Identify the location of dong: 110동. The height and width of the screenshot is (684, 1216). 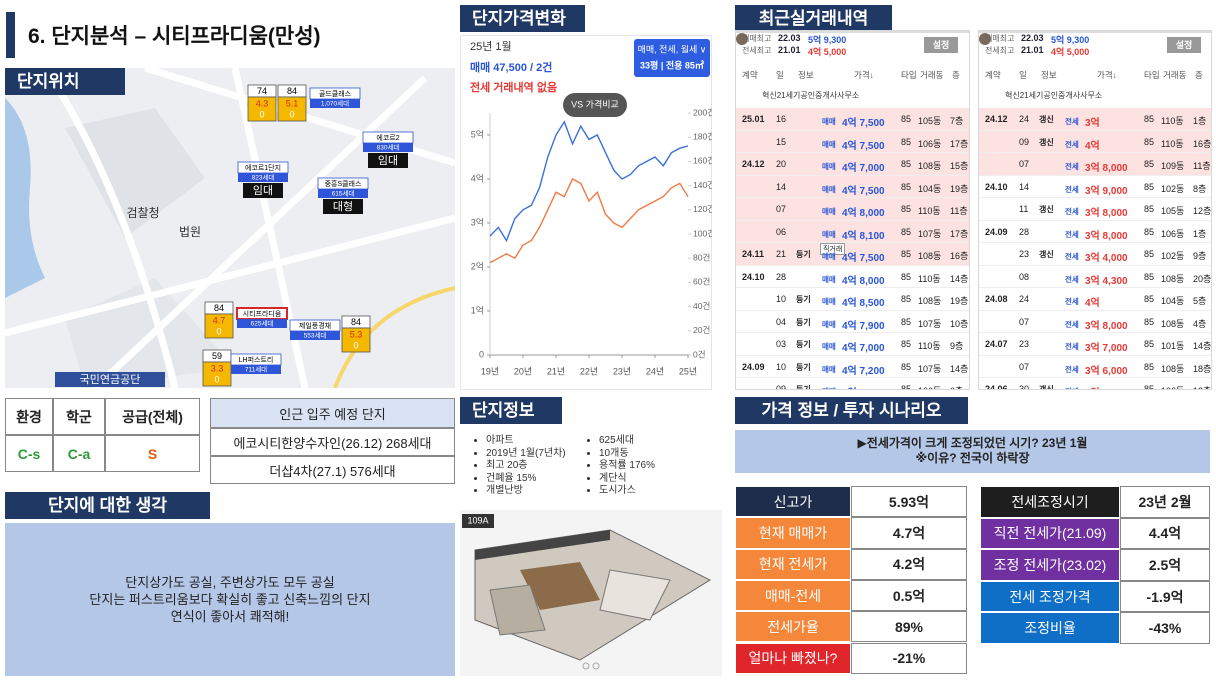
(1172, 143).